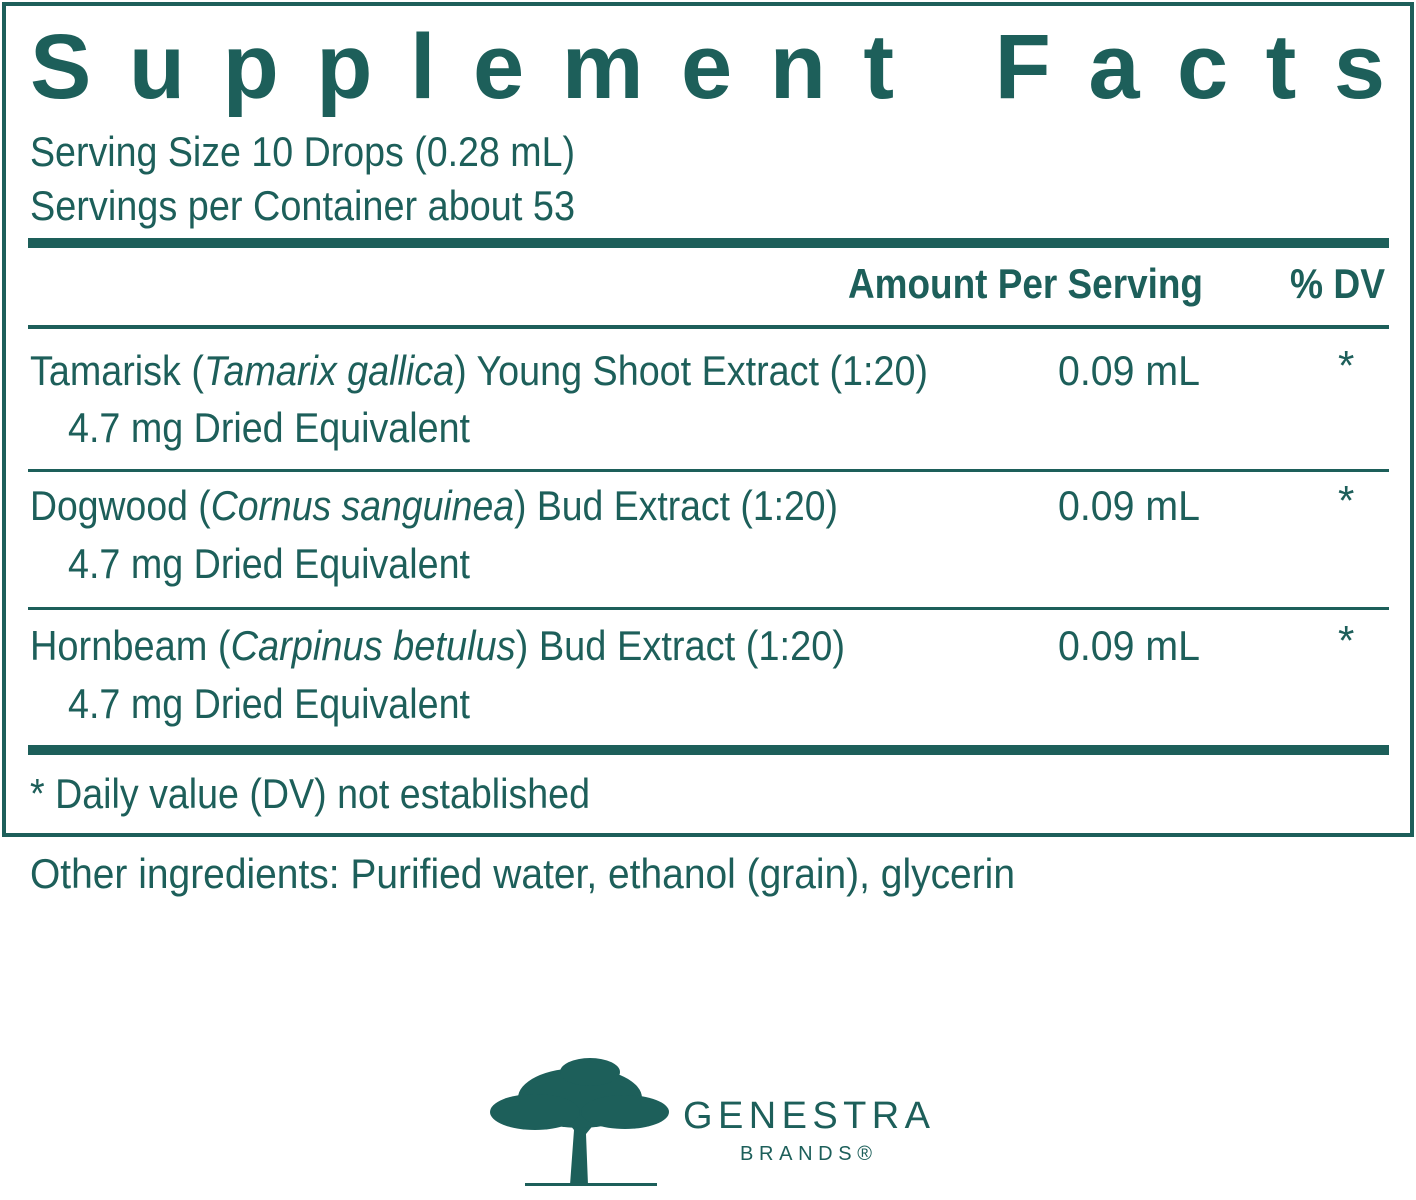  I want to click on name-part: ) Young Shoot Extract (1:20), so click(691, 370).